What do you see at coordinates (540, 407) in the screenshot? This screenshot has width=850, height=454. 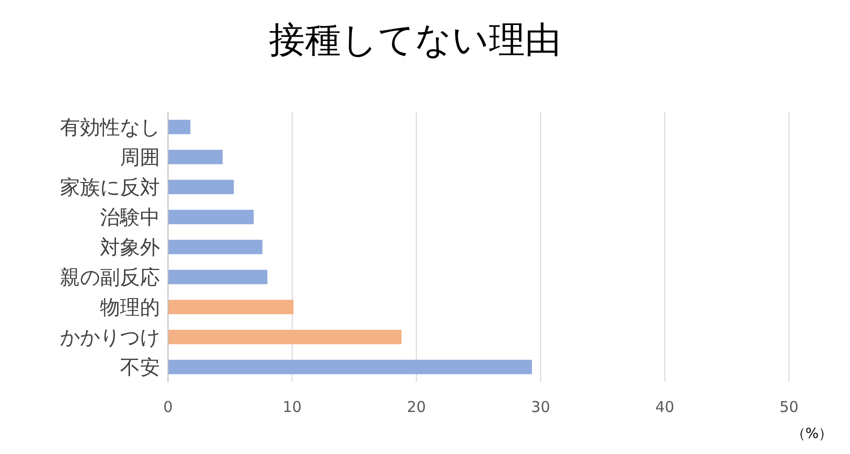 I see `x-tick-label: 30` at bounding box center [540, 407].